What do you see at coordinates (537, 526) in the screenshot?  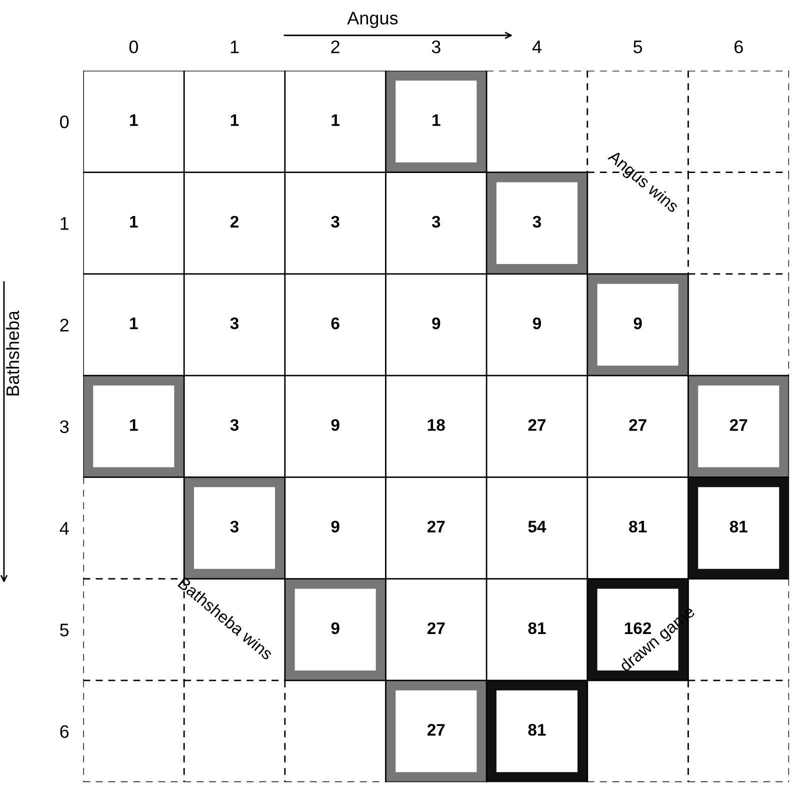 I see `data-label: 54` at bounding box center [537, 526].